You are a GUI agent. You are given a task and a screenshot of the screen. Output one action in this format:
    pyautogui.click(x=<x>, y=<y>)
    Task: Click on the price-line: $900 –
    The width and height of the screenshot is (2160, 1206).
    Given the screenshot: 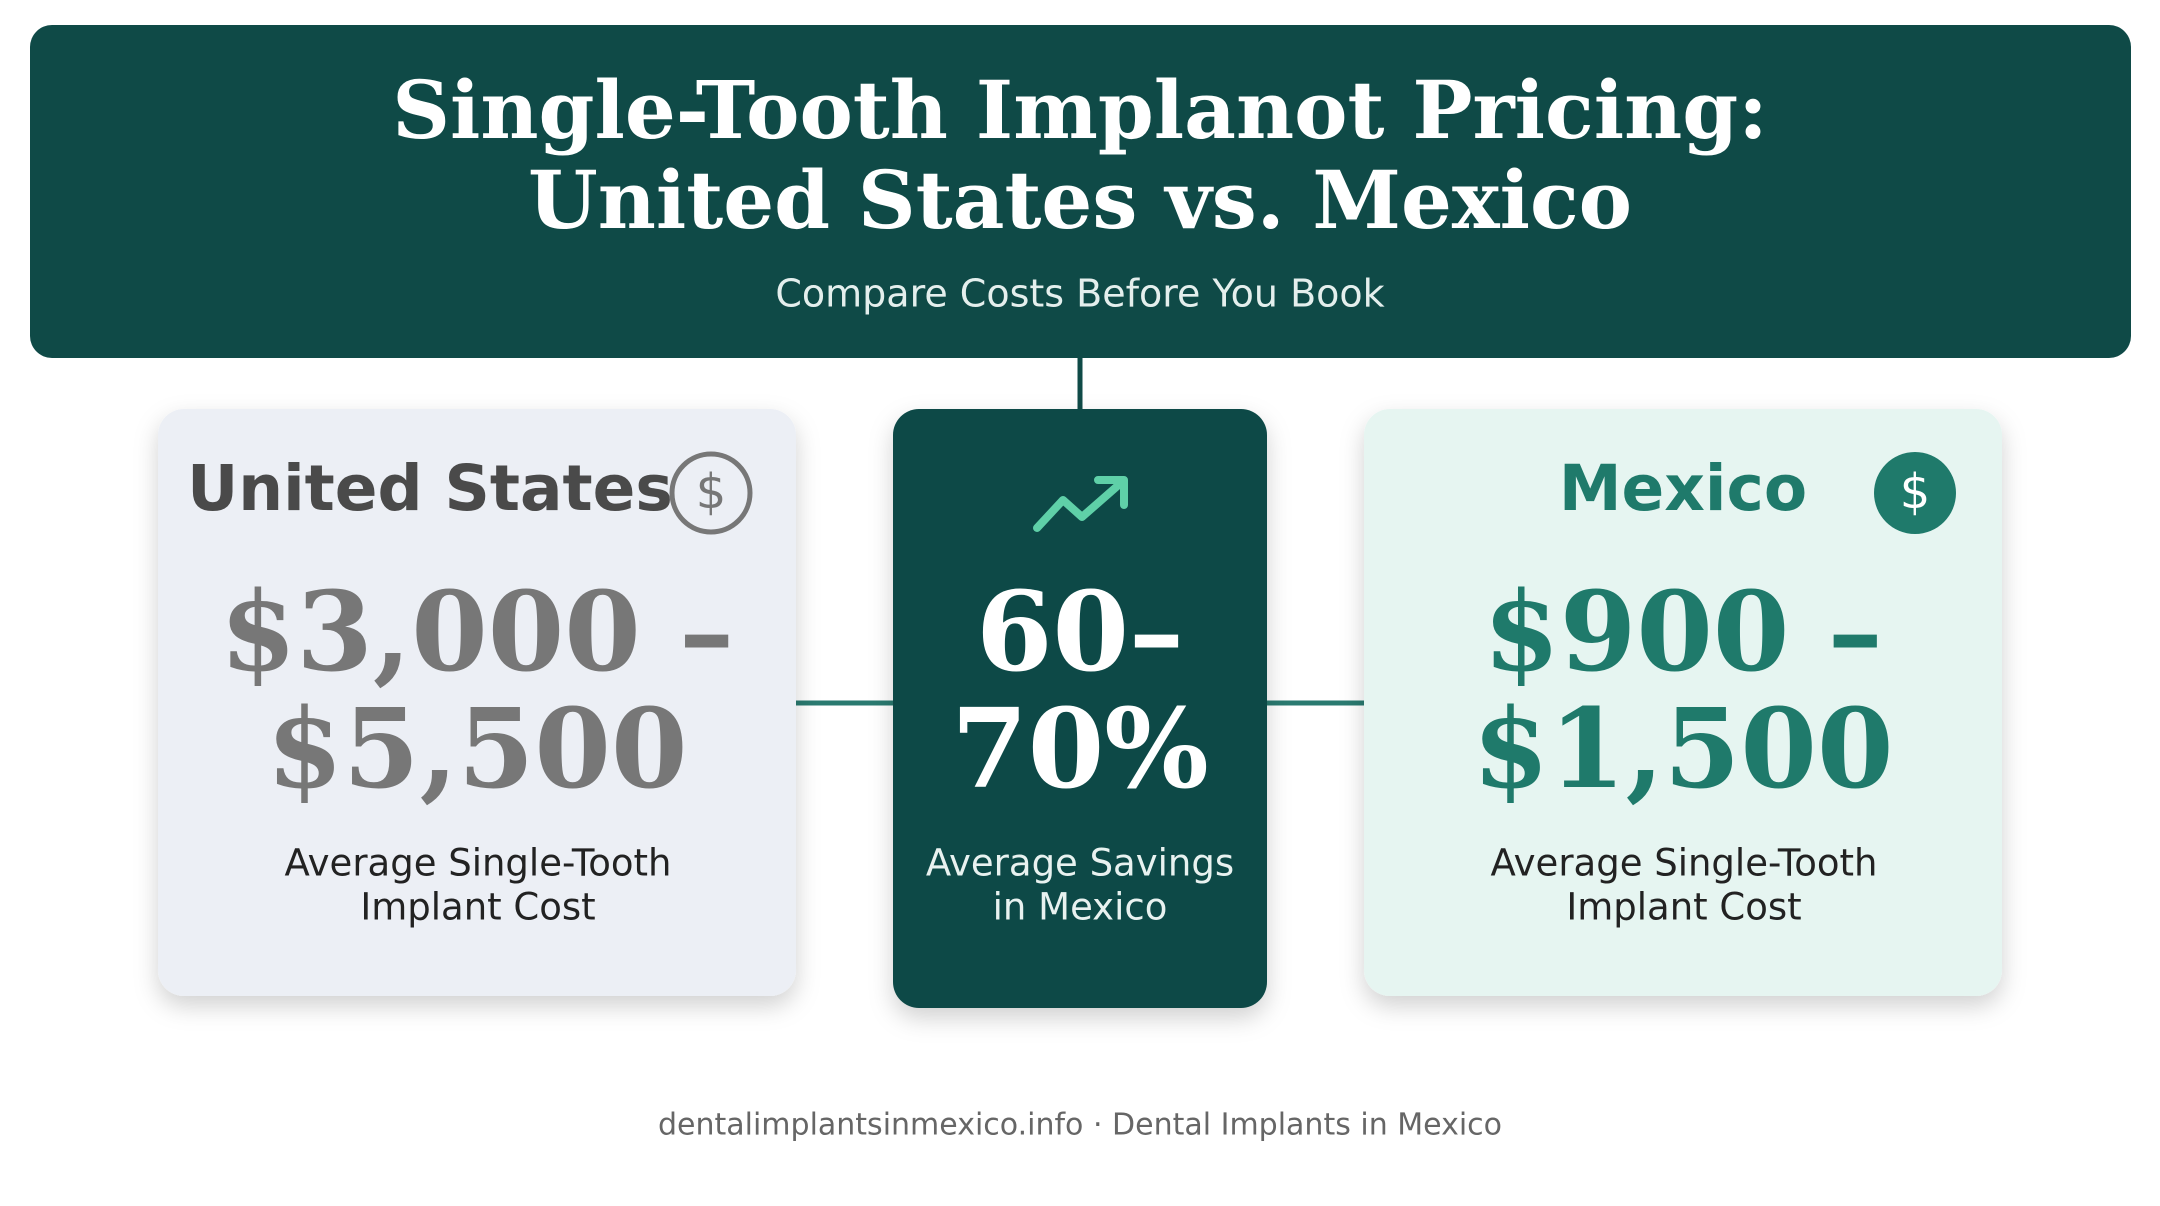 What is the action you would take?
    pyautogui.click(x=1682, y=631)
    